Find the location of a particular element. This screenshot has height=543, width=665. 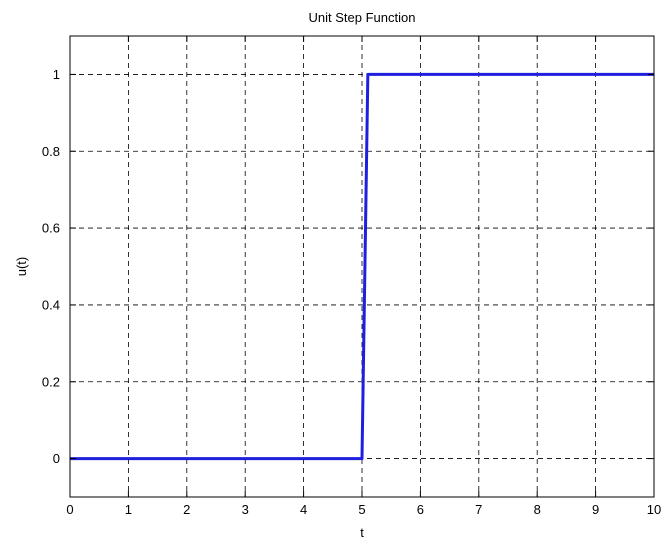

y-tick-label: 0.2 is located at coordinates (51, 381).